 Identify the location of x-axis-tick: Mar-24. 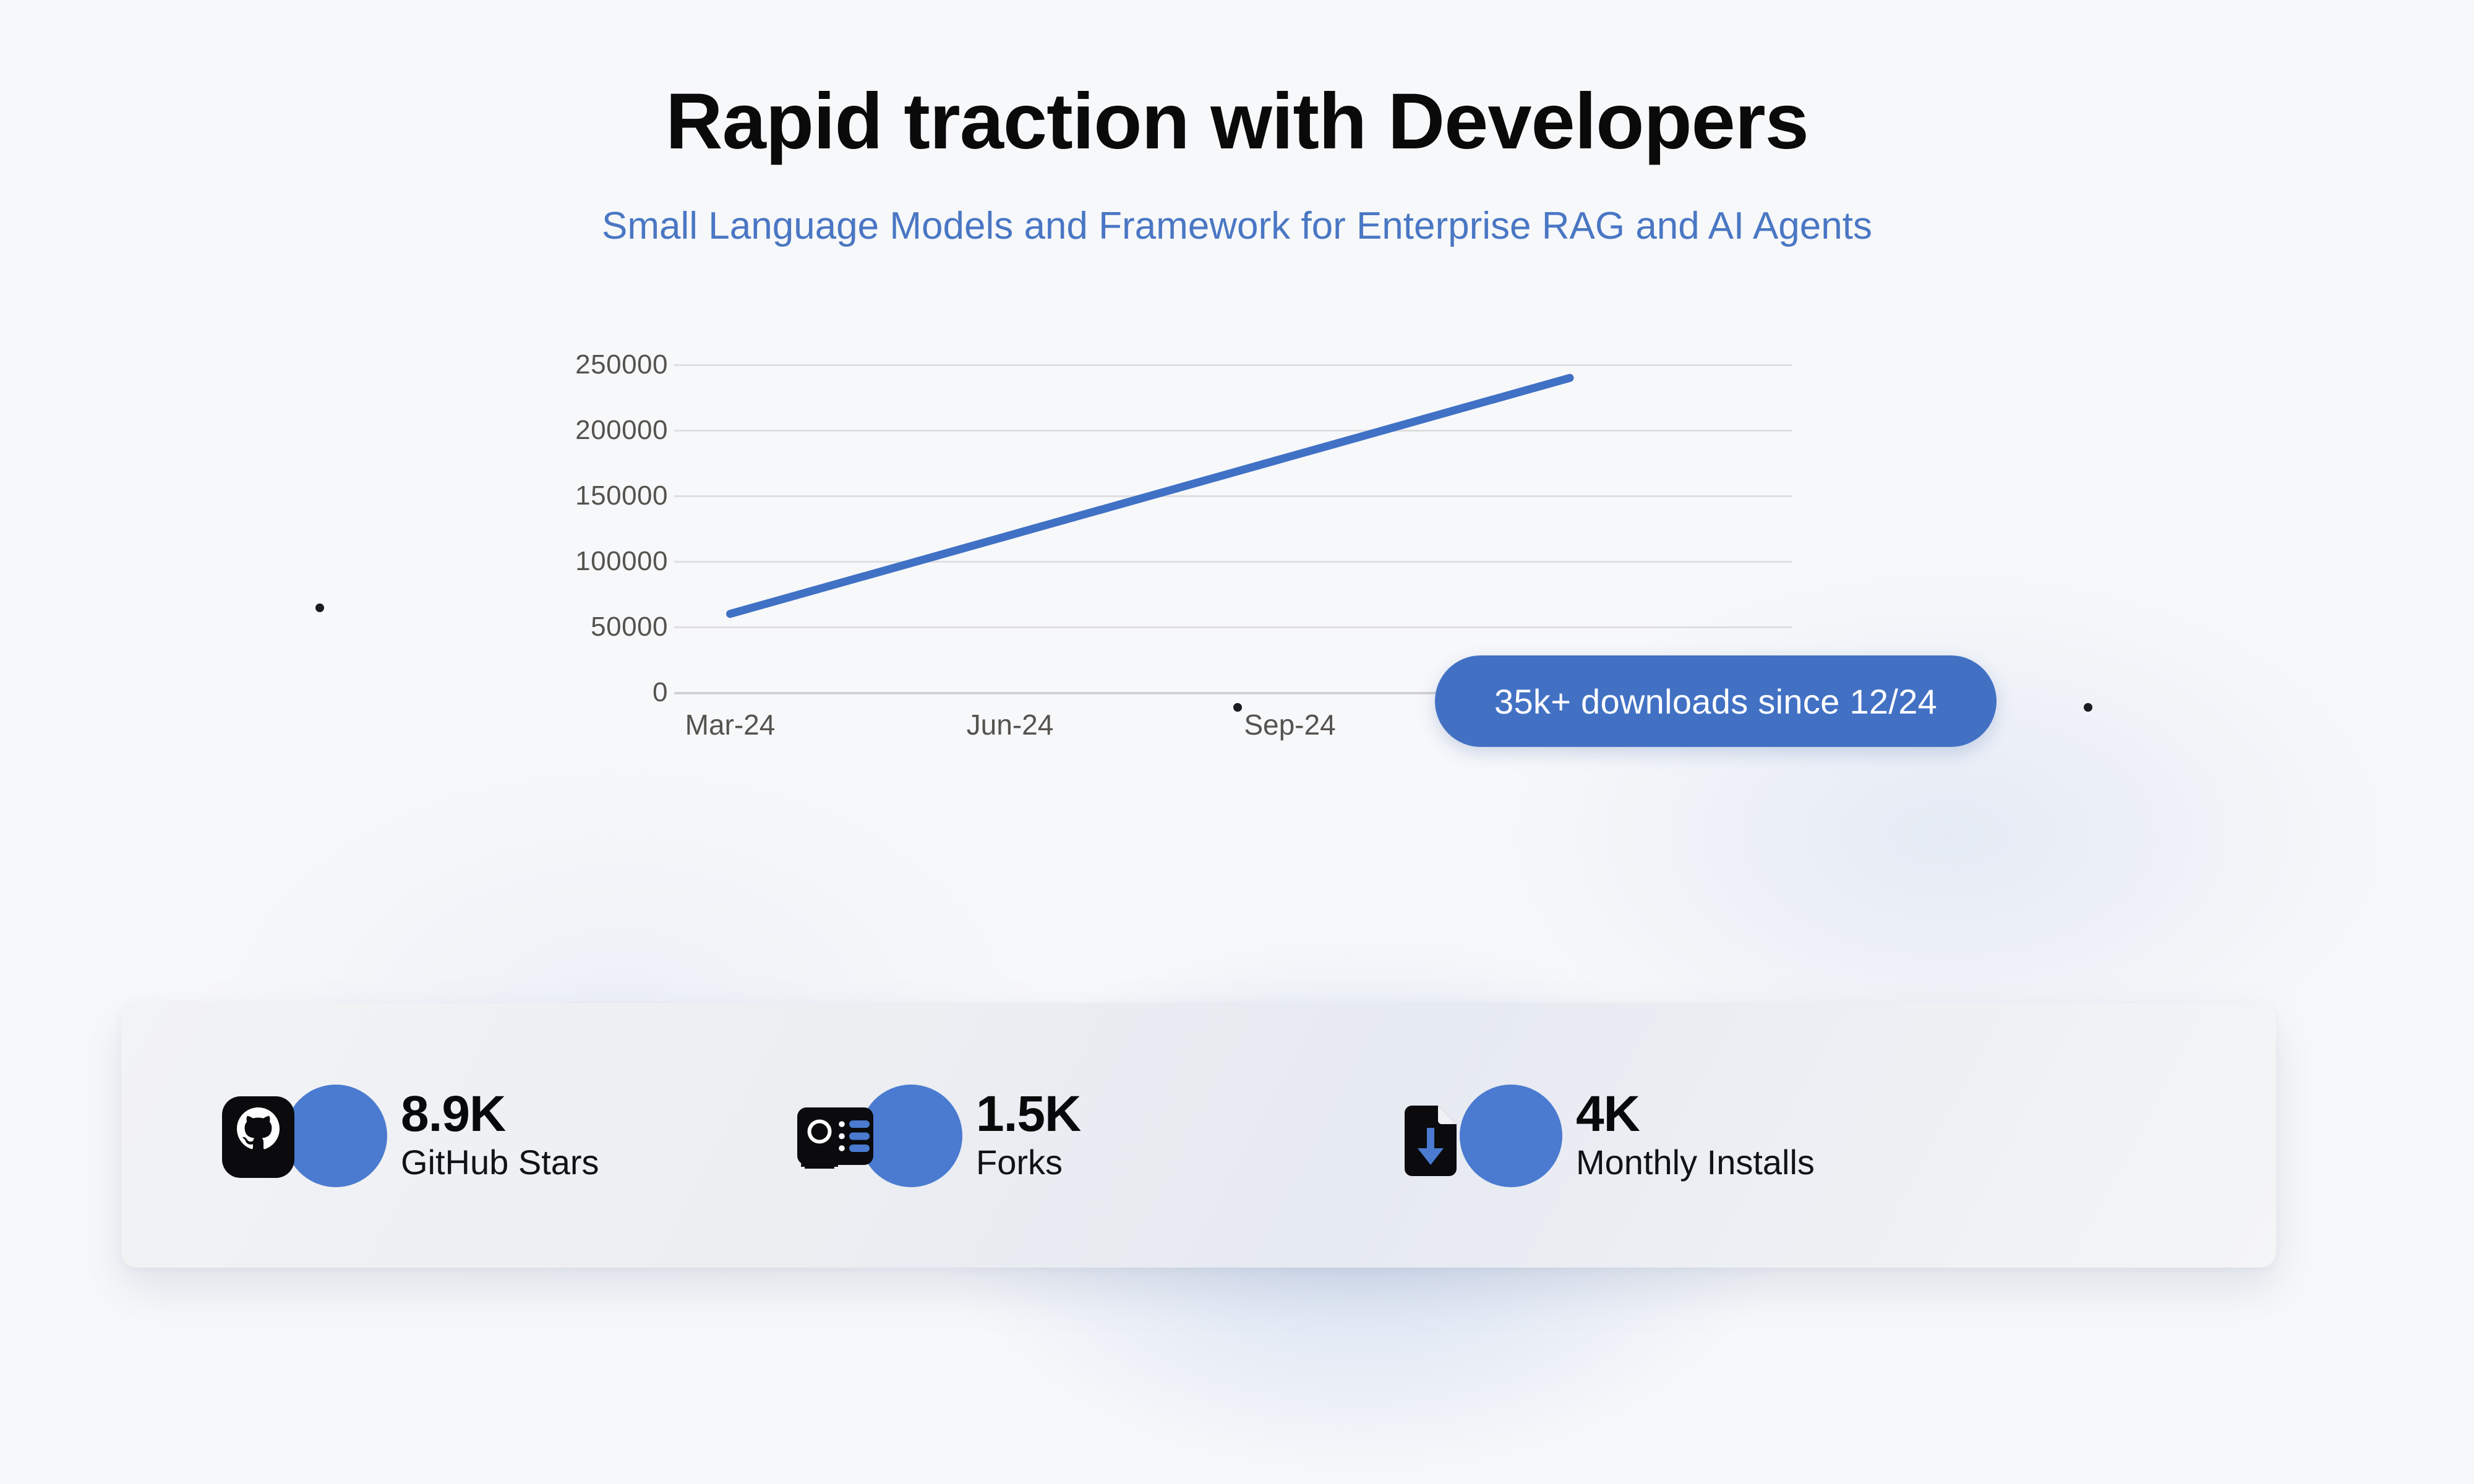
(730, 725).